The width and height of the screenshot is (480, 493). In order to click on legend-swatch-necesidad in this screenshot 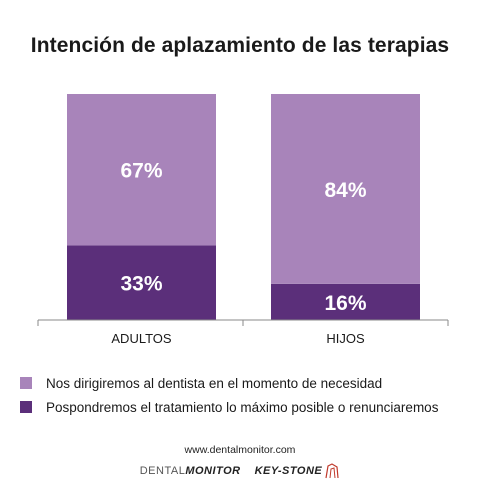, I will do `click(26, 383)`.